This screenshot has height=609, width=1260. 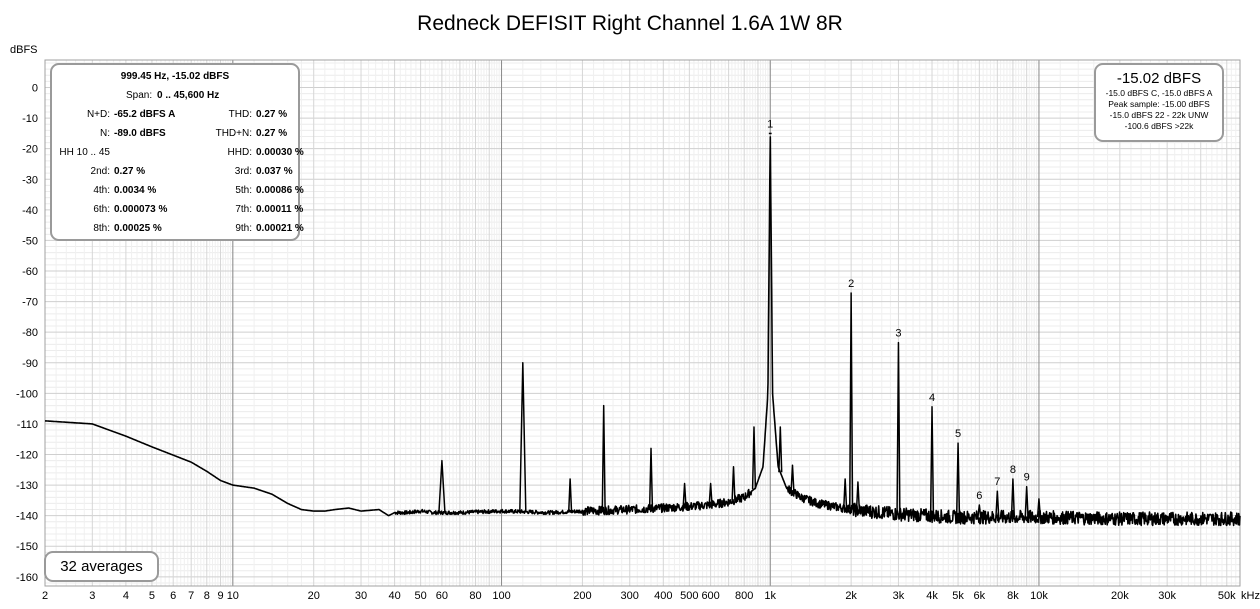 What do you see at coordinates (274, 171) in the screenshot?
I see `measurement-r-value: 0.037 %` at bounding box center [274, 171].